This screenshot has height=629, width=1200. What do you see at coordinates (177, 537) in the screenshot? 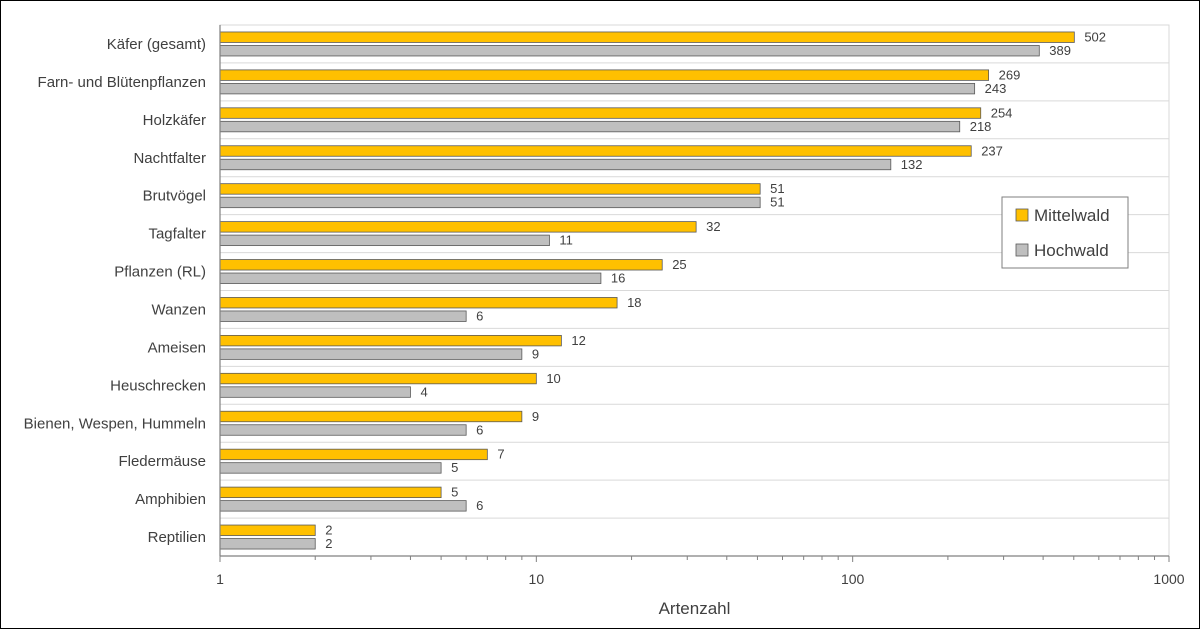
I see `category-label: Reptilien` at bounding box center [177, 537].